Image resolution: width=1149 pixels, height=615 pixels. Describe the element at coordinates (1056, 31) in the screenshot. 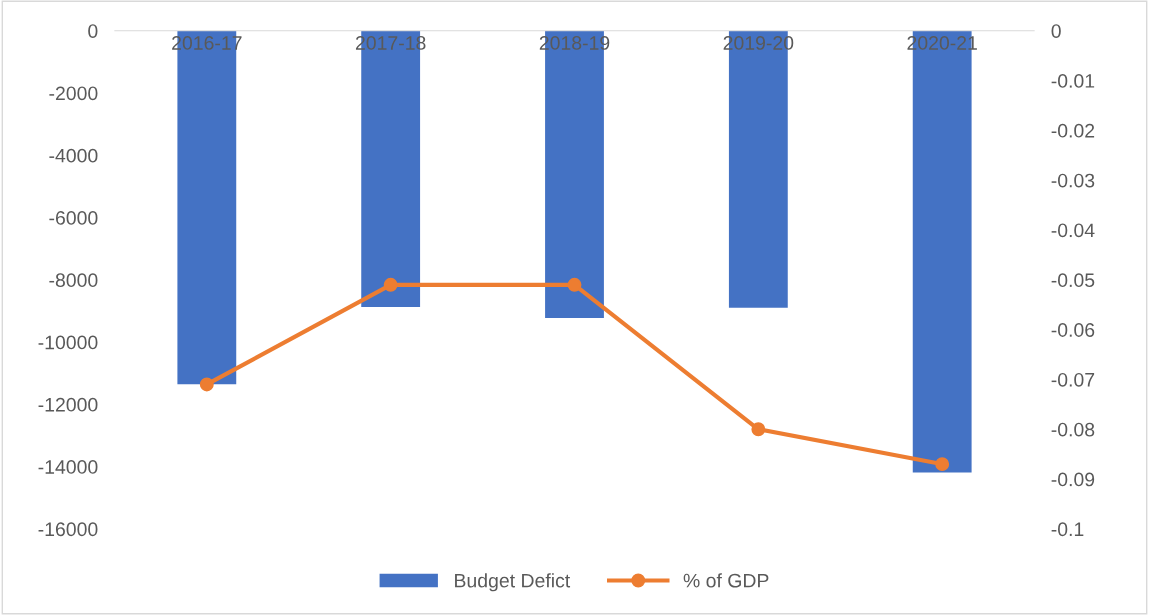

I see `y2-tick-label: 0` at that location.